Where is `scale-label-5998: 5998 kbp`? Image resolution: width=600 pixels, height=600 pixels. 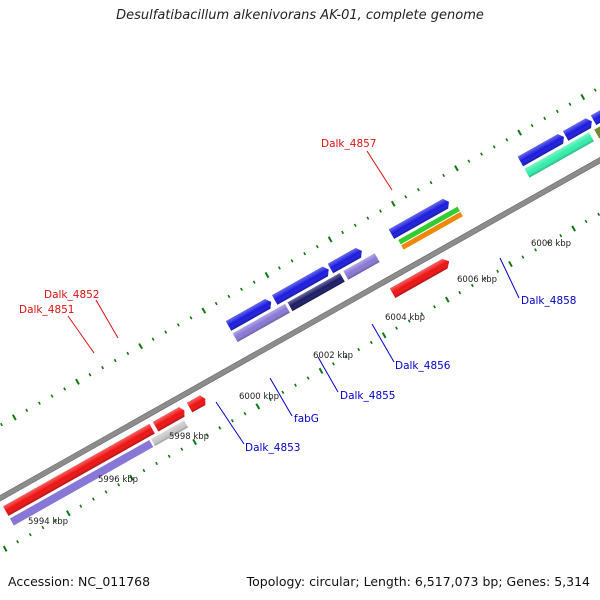 scale-label-5998: 5998 kbp is located at coordinates (189, 437).